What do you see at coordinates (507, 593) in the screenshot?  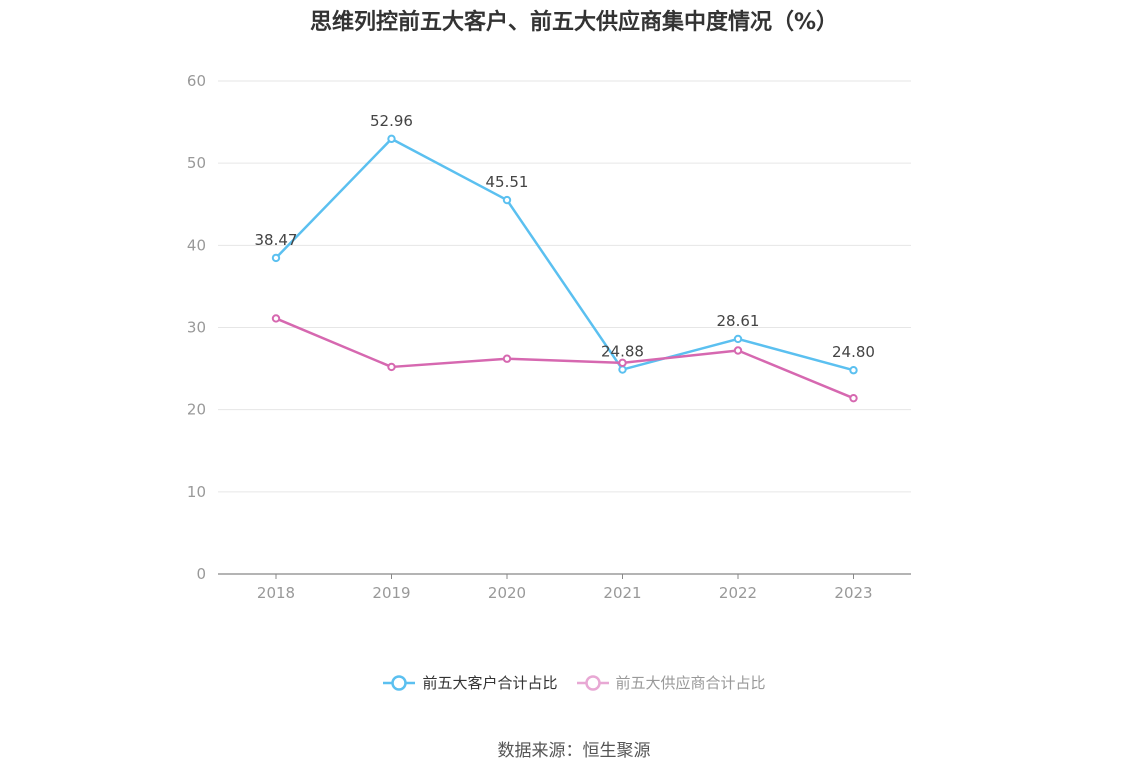 I see `x-tick-label: 2020` at bounding box center [507, 593].